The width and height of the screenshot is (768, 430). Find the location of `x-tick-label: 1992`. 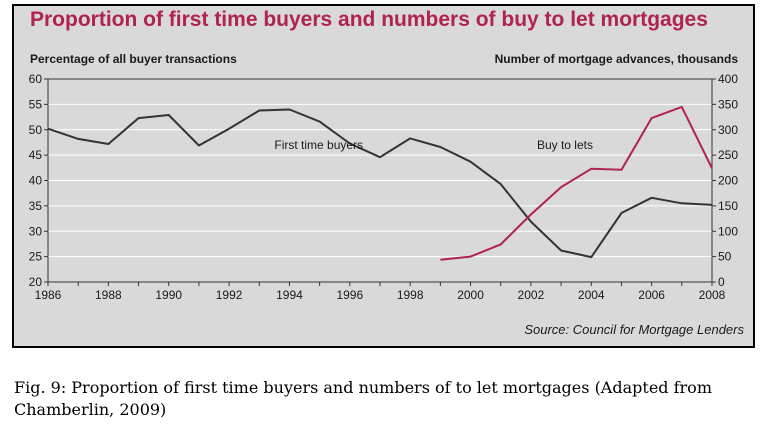

x-tick-label: 1992 is located at coordinates (229, 295).